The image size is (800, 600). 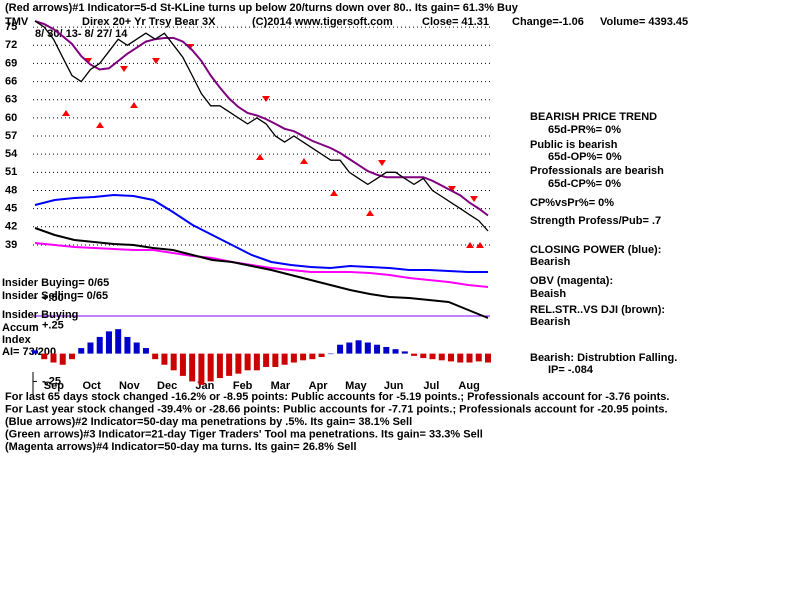 What do you see at coordinates (11, 118) in the screenshot?
I see `y-tick-label: 60` at bounding box center [11, 118].